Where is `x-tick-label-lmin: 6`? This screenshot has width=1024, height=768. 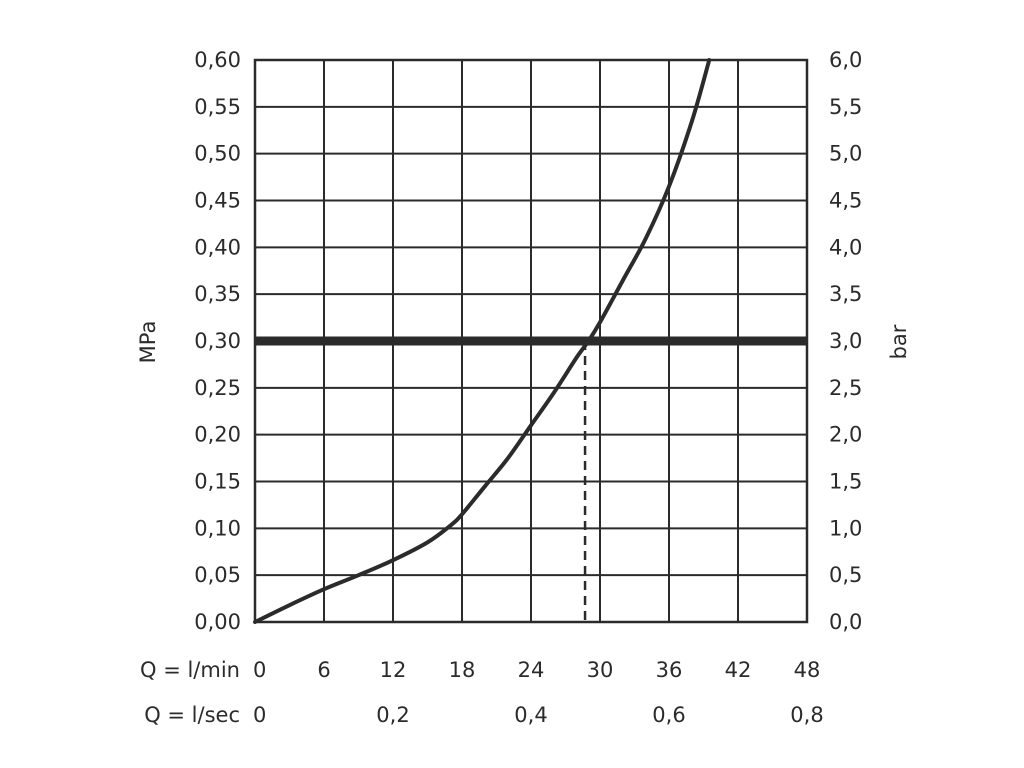 x-tick-label-lmin: 6 is located at coordinates (323, 670).